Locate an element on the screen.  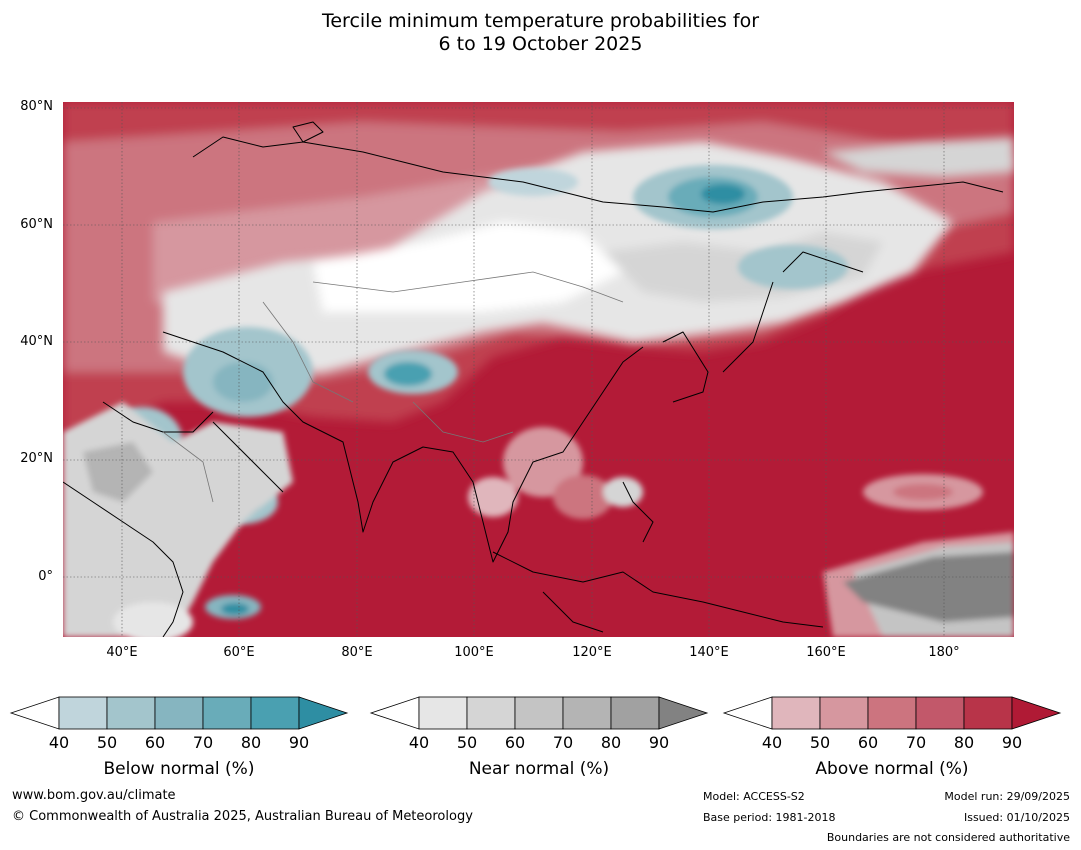
africa-mideast-near-normal is located at coordinates (353, 519).